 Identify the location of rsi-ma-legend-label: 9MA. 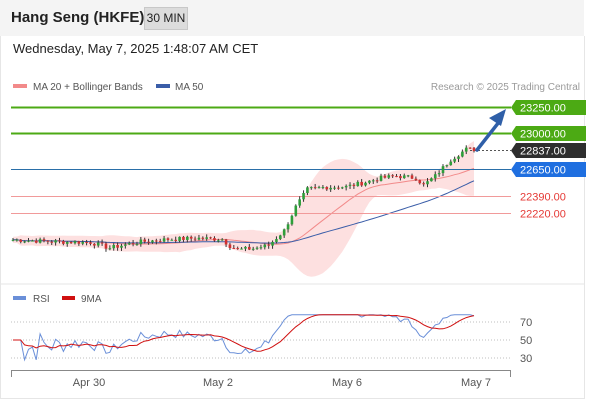
(91, 299).